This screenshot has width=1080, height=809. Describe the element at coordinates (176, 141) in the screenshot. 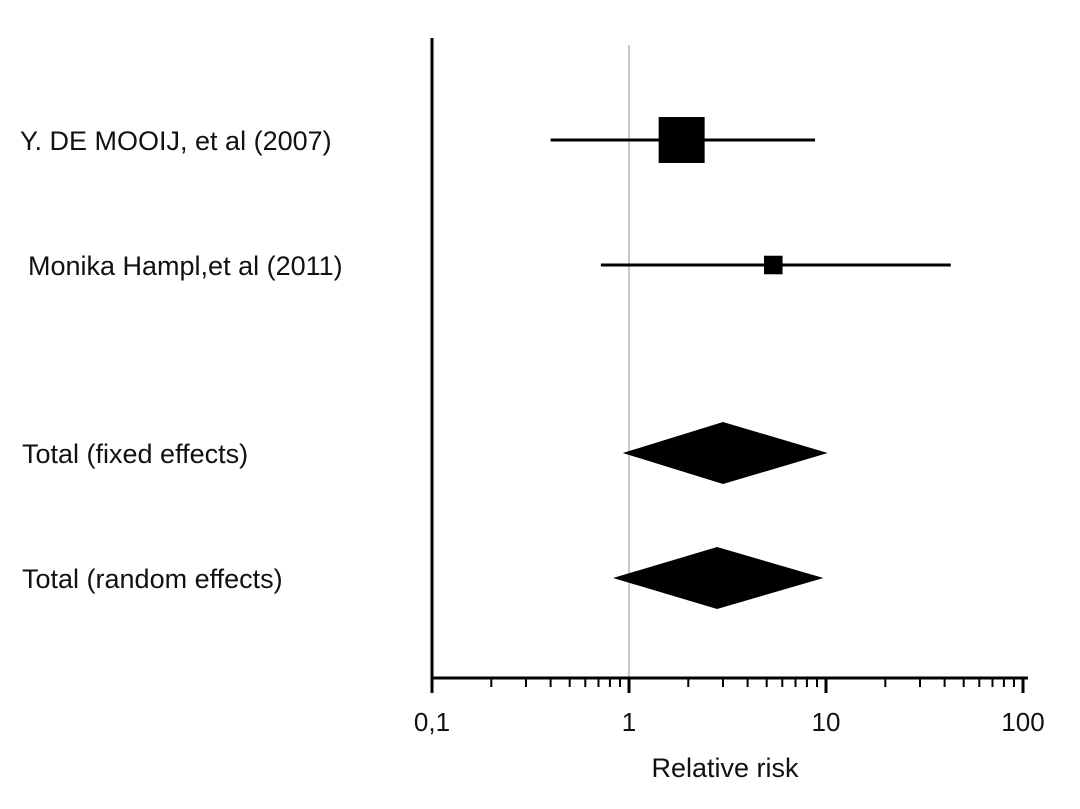

I see `study-label: Y. DE MOOIJ, et al (2007)` at that location.